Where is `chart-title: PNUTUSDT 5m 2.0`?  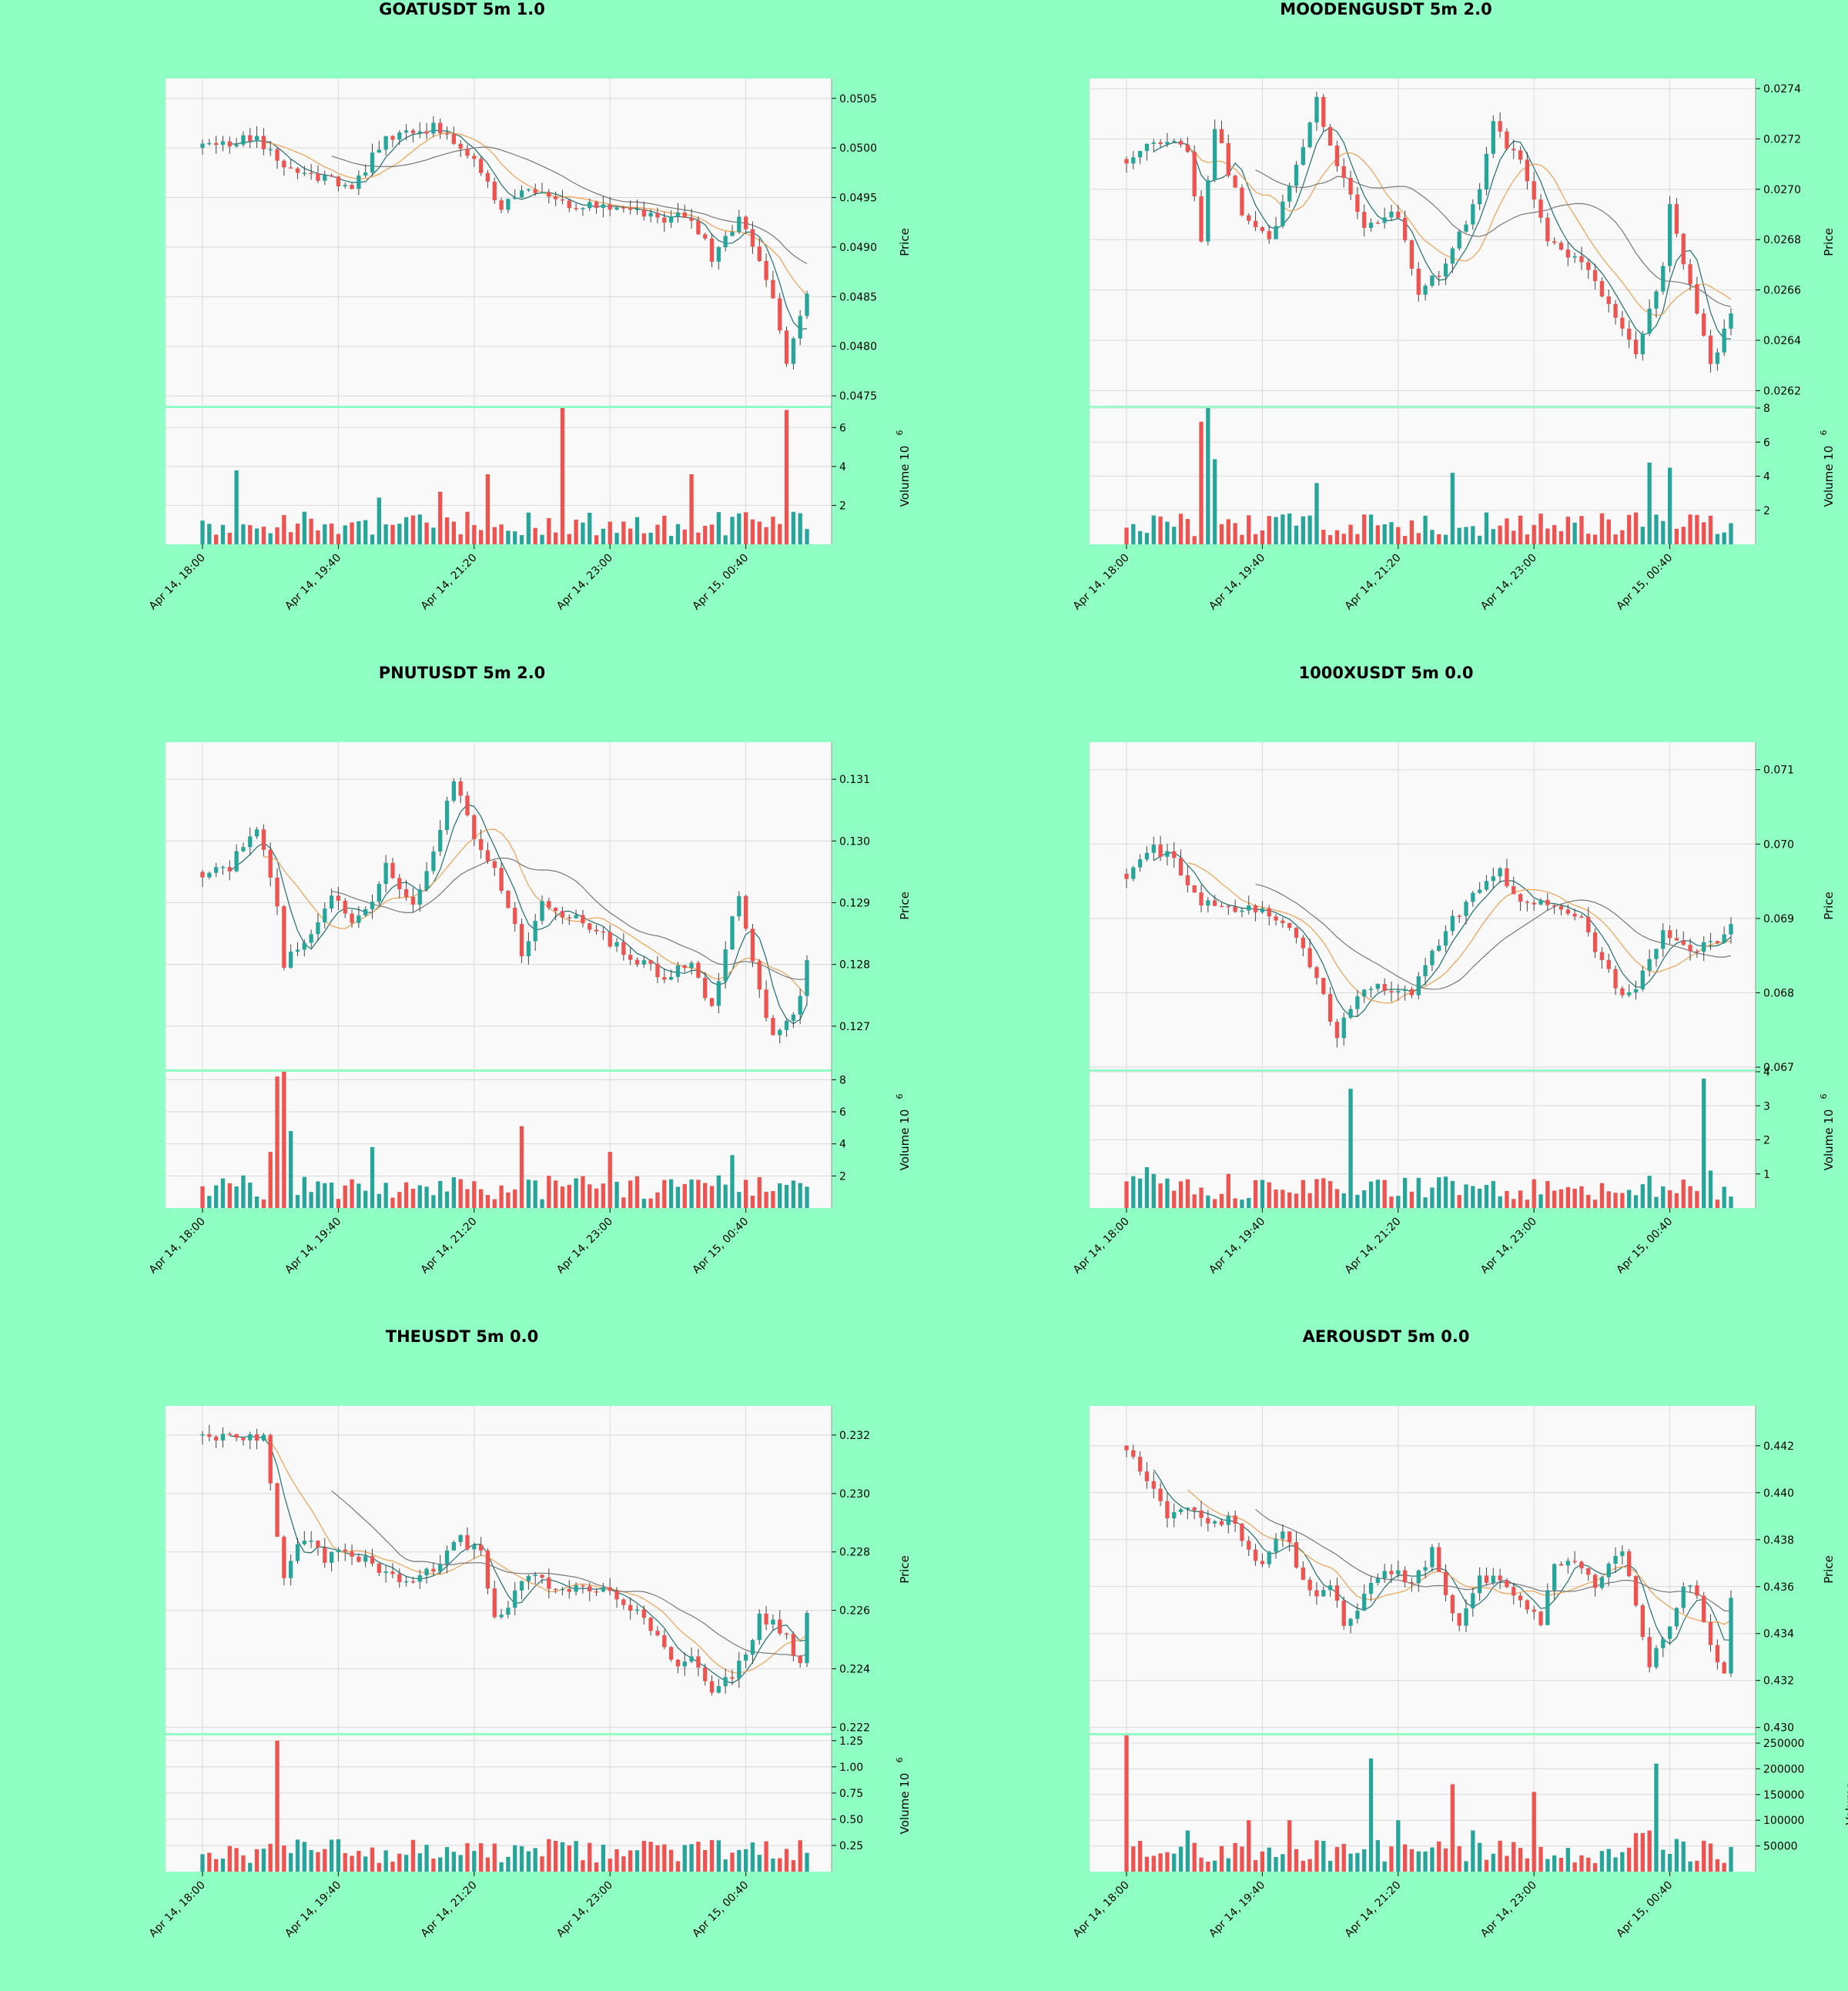
chart-title: PNUTUSDT 5m 2.0 is located at coordinates (462, 673).